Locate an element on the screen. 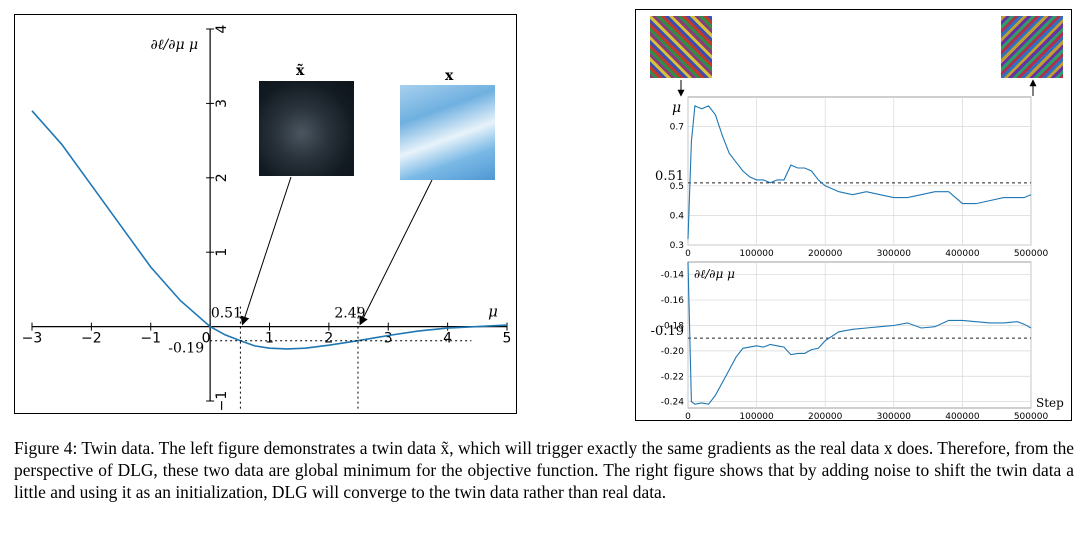 Image resolution: width=1090 pixels, height=552 pixels. bottom-y-label: ∂ℓ/∂μ μ is located at coordinates (714, 274).